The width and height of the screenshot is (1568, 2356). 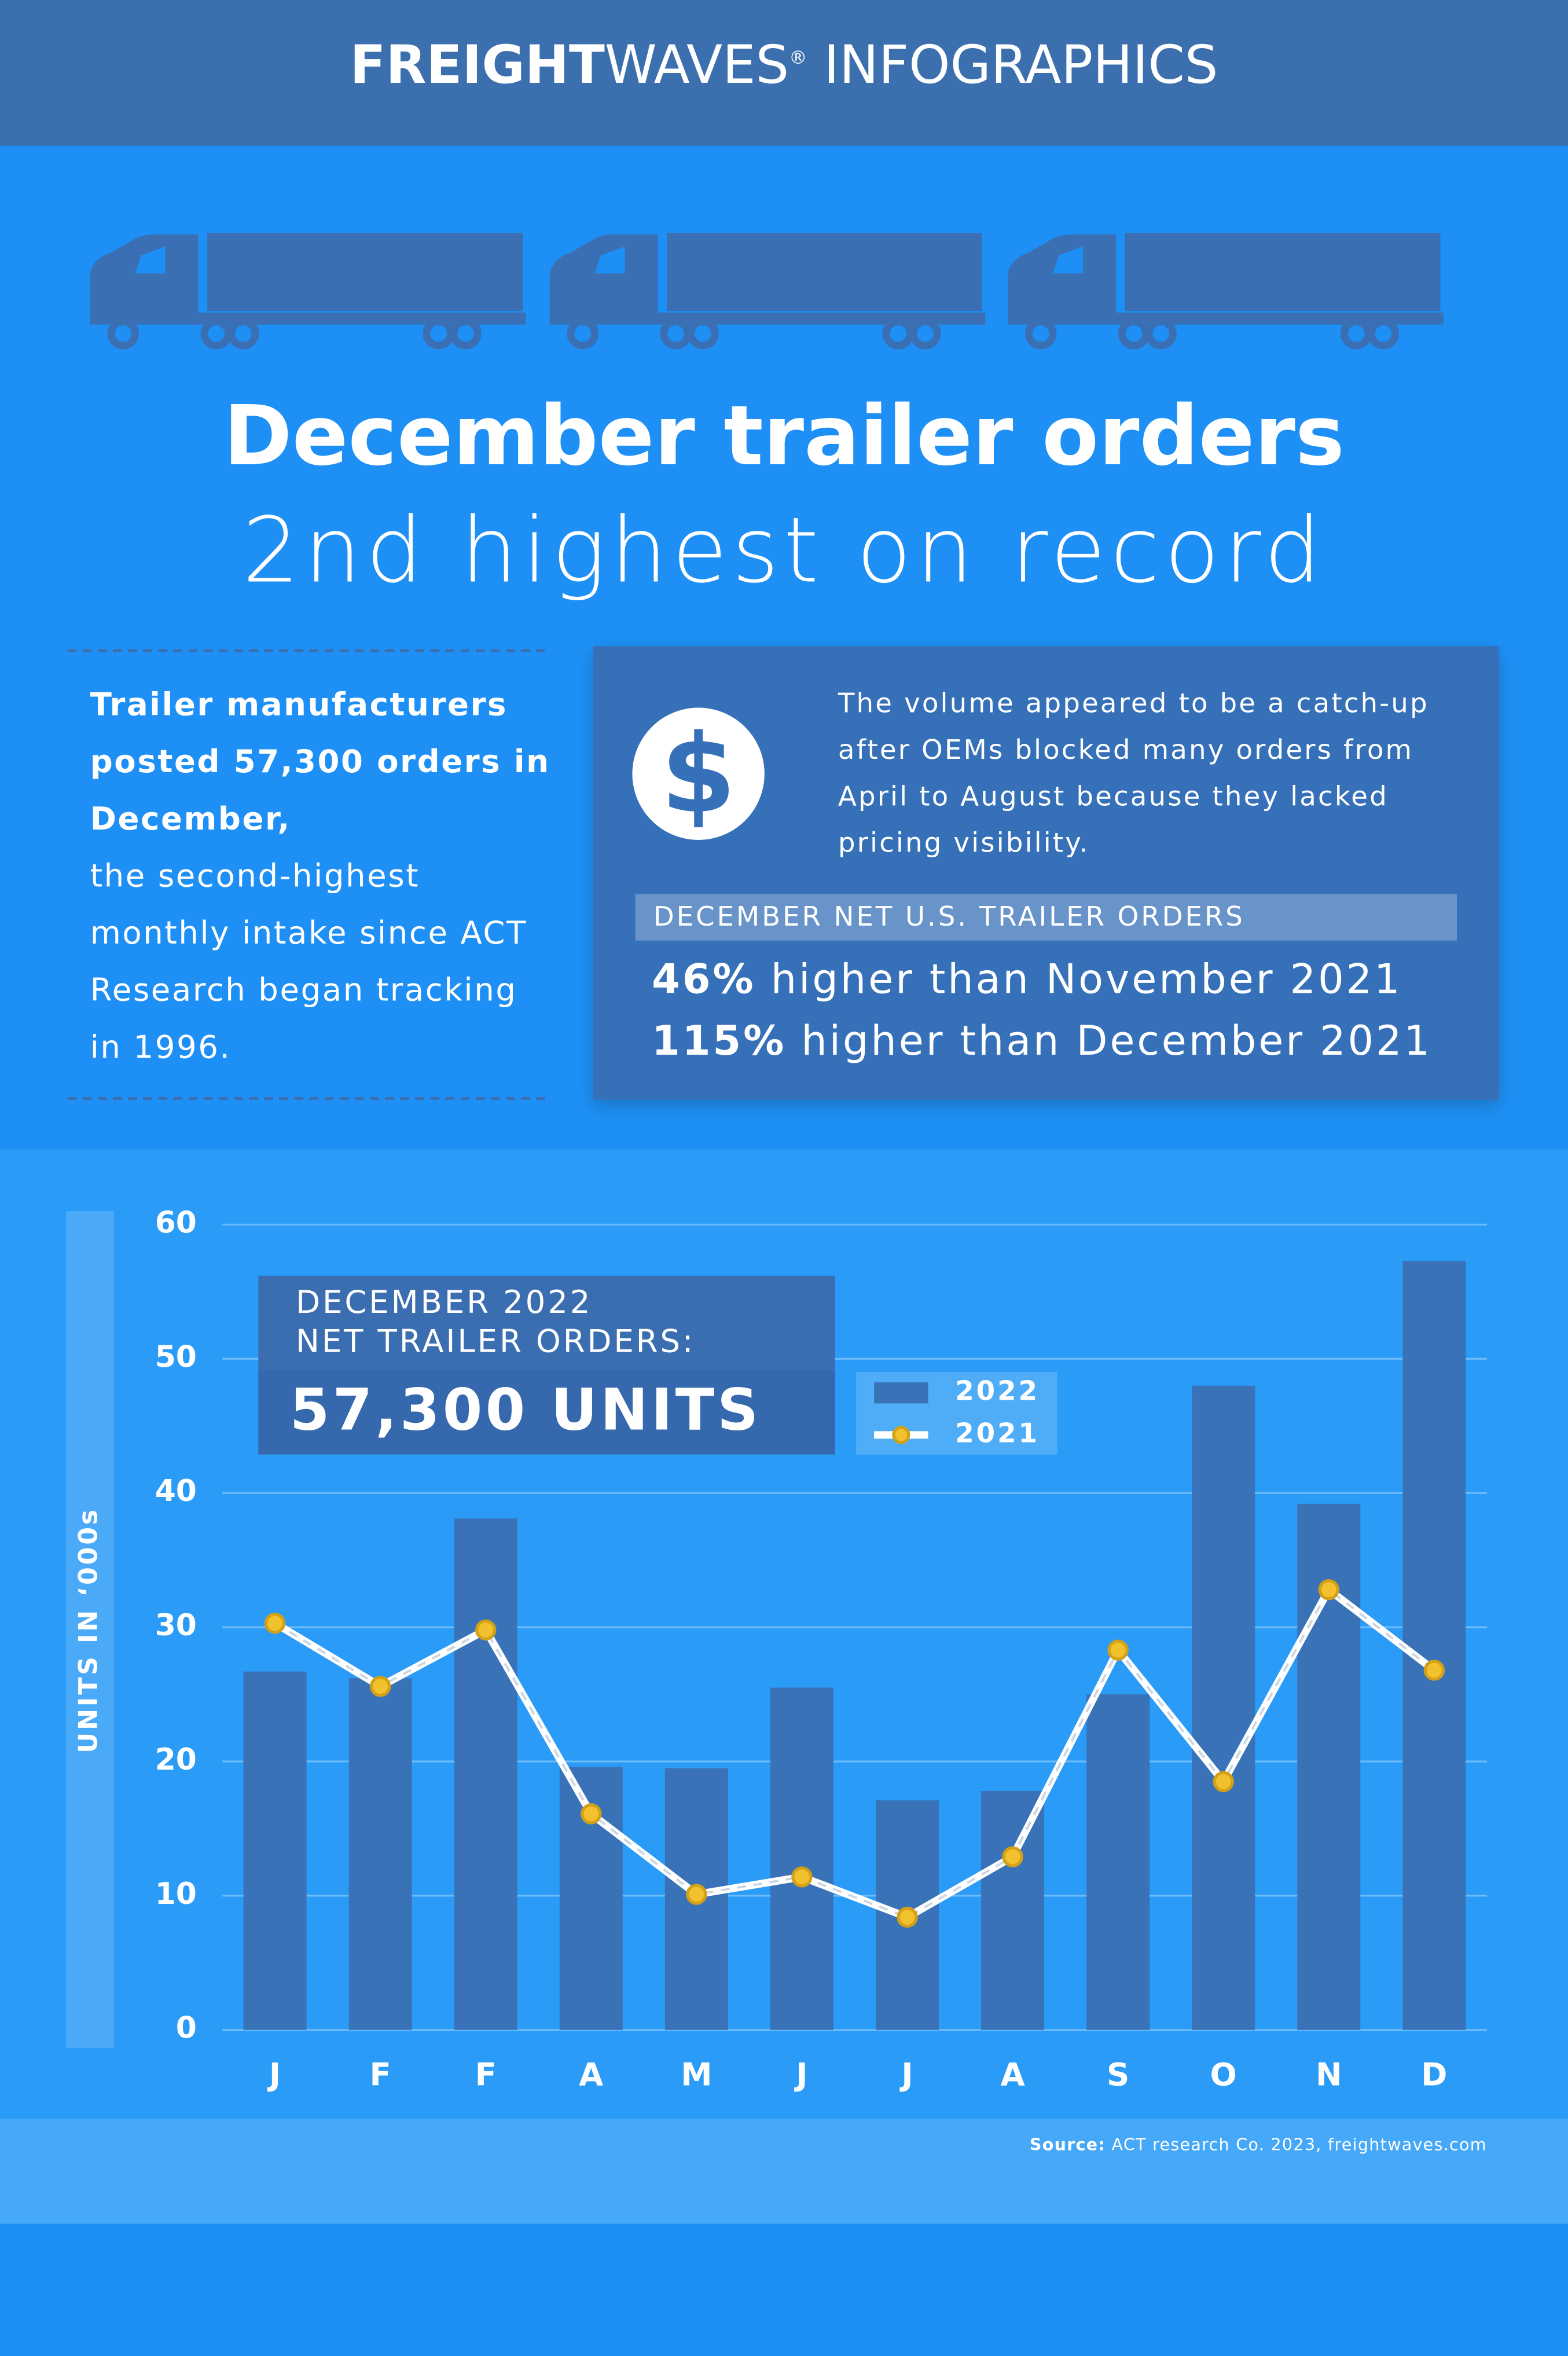 What do you see at coordinates (1116, 1042) in the screenshot?
I see `stat-text: higher than December 2021` at bounding box center [1116, 1042].